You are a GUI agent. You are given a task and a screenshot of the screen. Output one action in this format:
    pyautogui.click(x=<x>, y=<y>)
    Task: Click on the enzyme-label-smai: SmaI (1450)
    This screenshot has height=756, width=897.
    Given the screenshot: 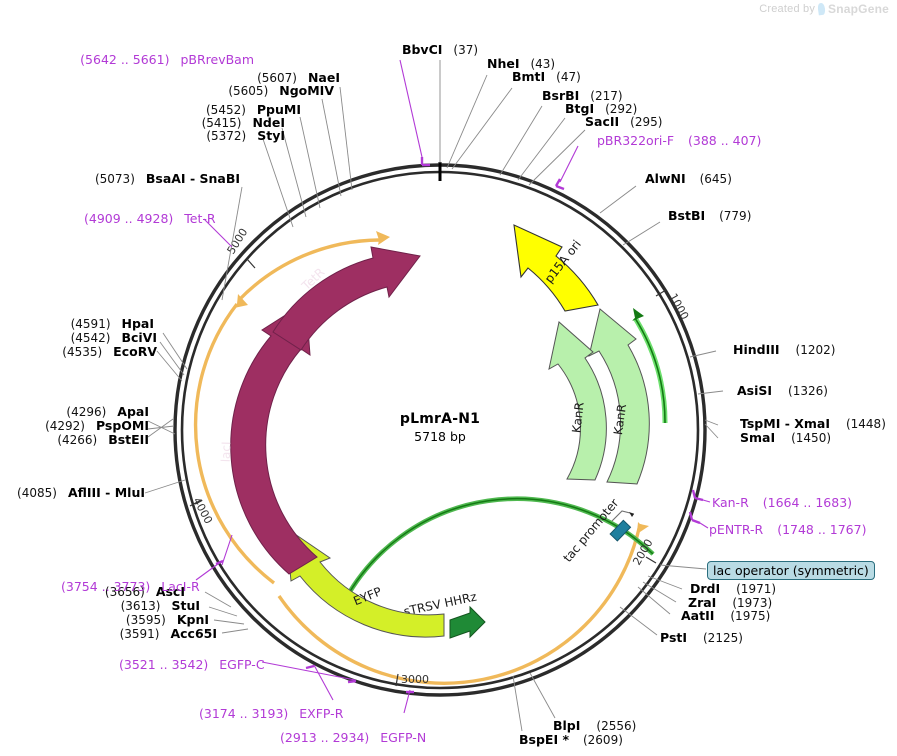 What is the action you would take?
    pyautogui.click(x=785, y=438)
    